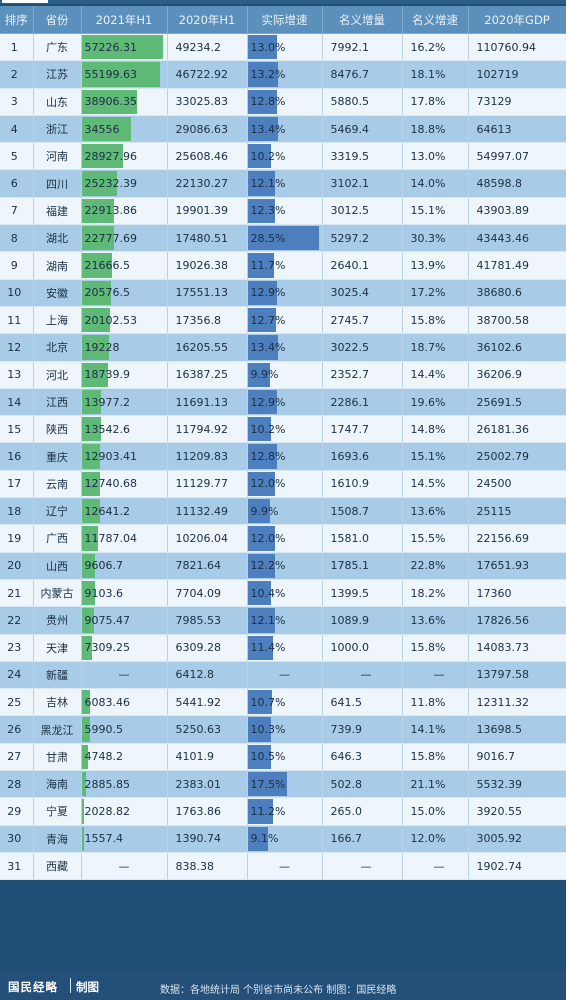  Describe the element at coordinates (517, 47) in the screenshot. I see `cell-gdp-2020: 110760.94` at that location.